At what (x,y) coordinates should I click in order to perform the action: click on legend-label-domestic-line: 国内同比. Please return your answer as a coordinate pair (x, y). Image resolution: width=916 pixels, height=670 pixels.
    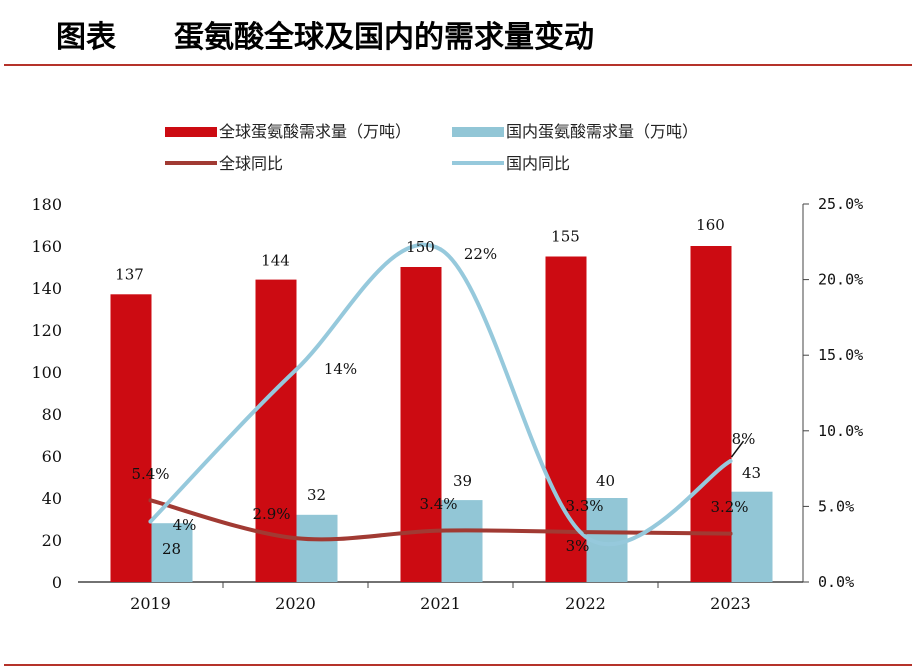
    Looking at the image, I should click on (538, 163).